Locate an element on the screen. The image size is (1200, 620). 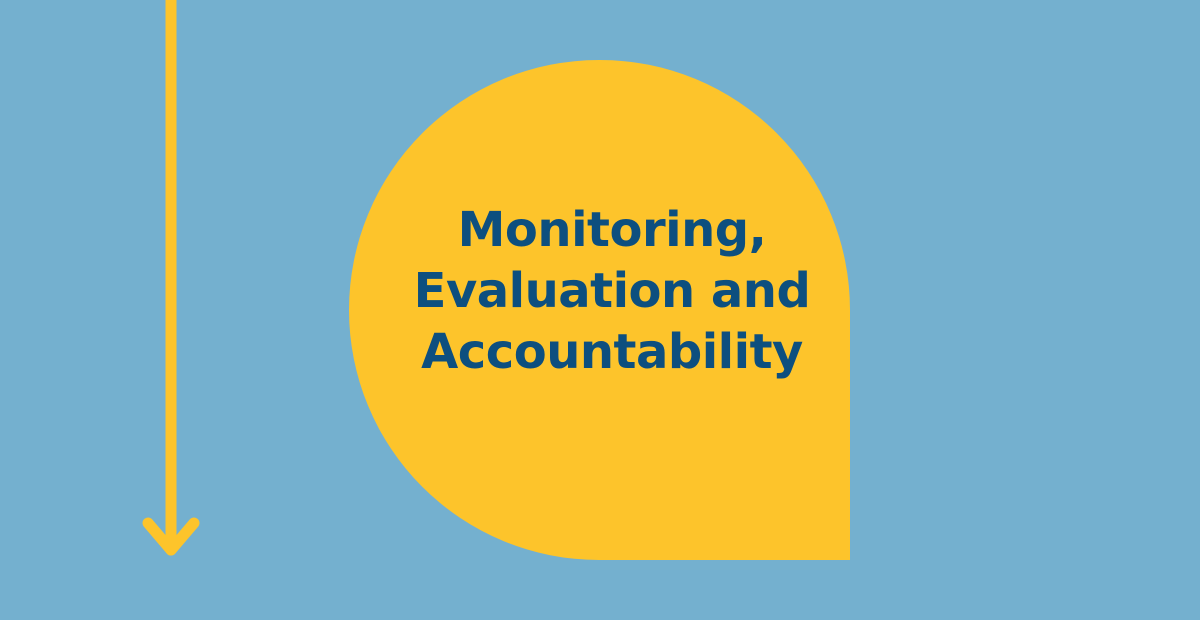
title-line-1: Monitoring, is located at coordinates (612, 230).